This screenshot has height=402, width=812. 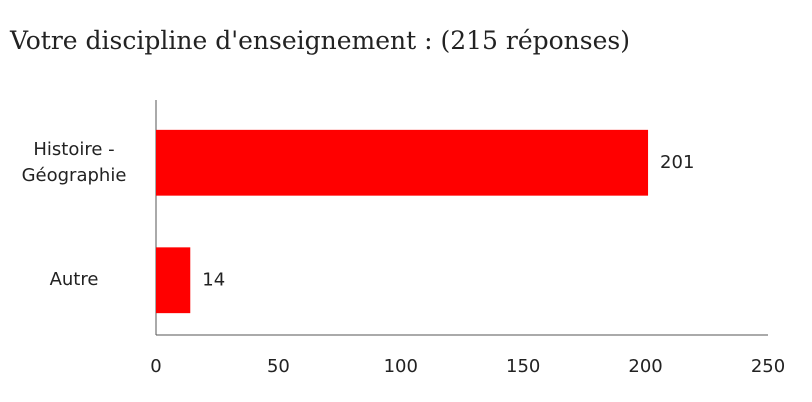 I want to click on y-tick-label: Histoire - Géographie, so click(x=74, y=162).